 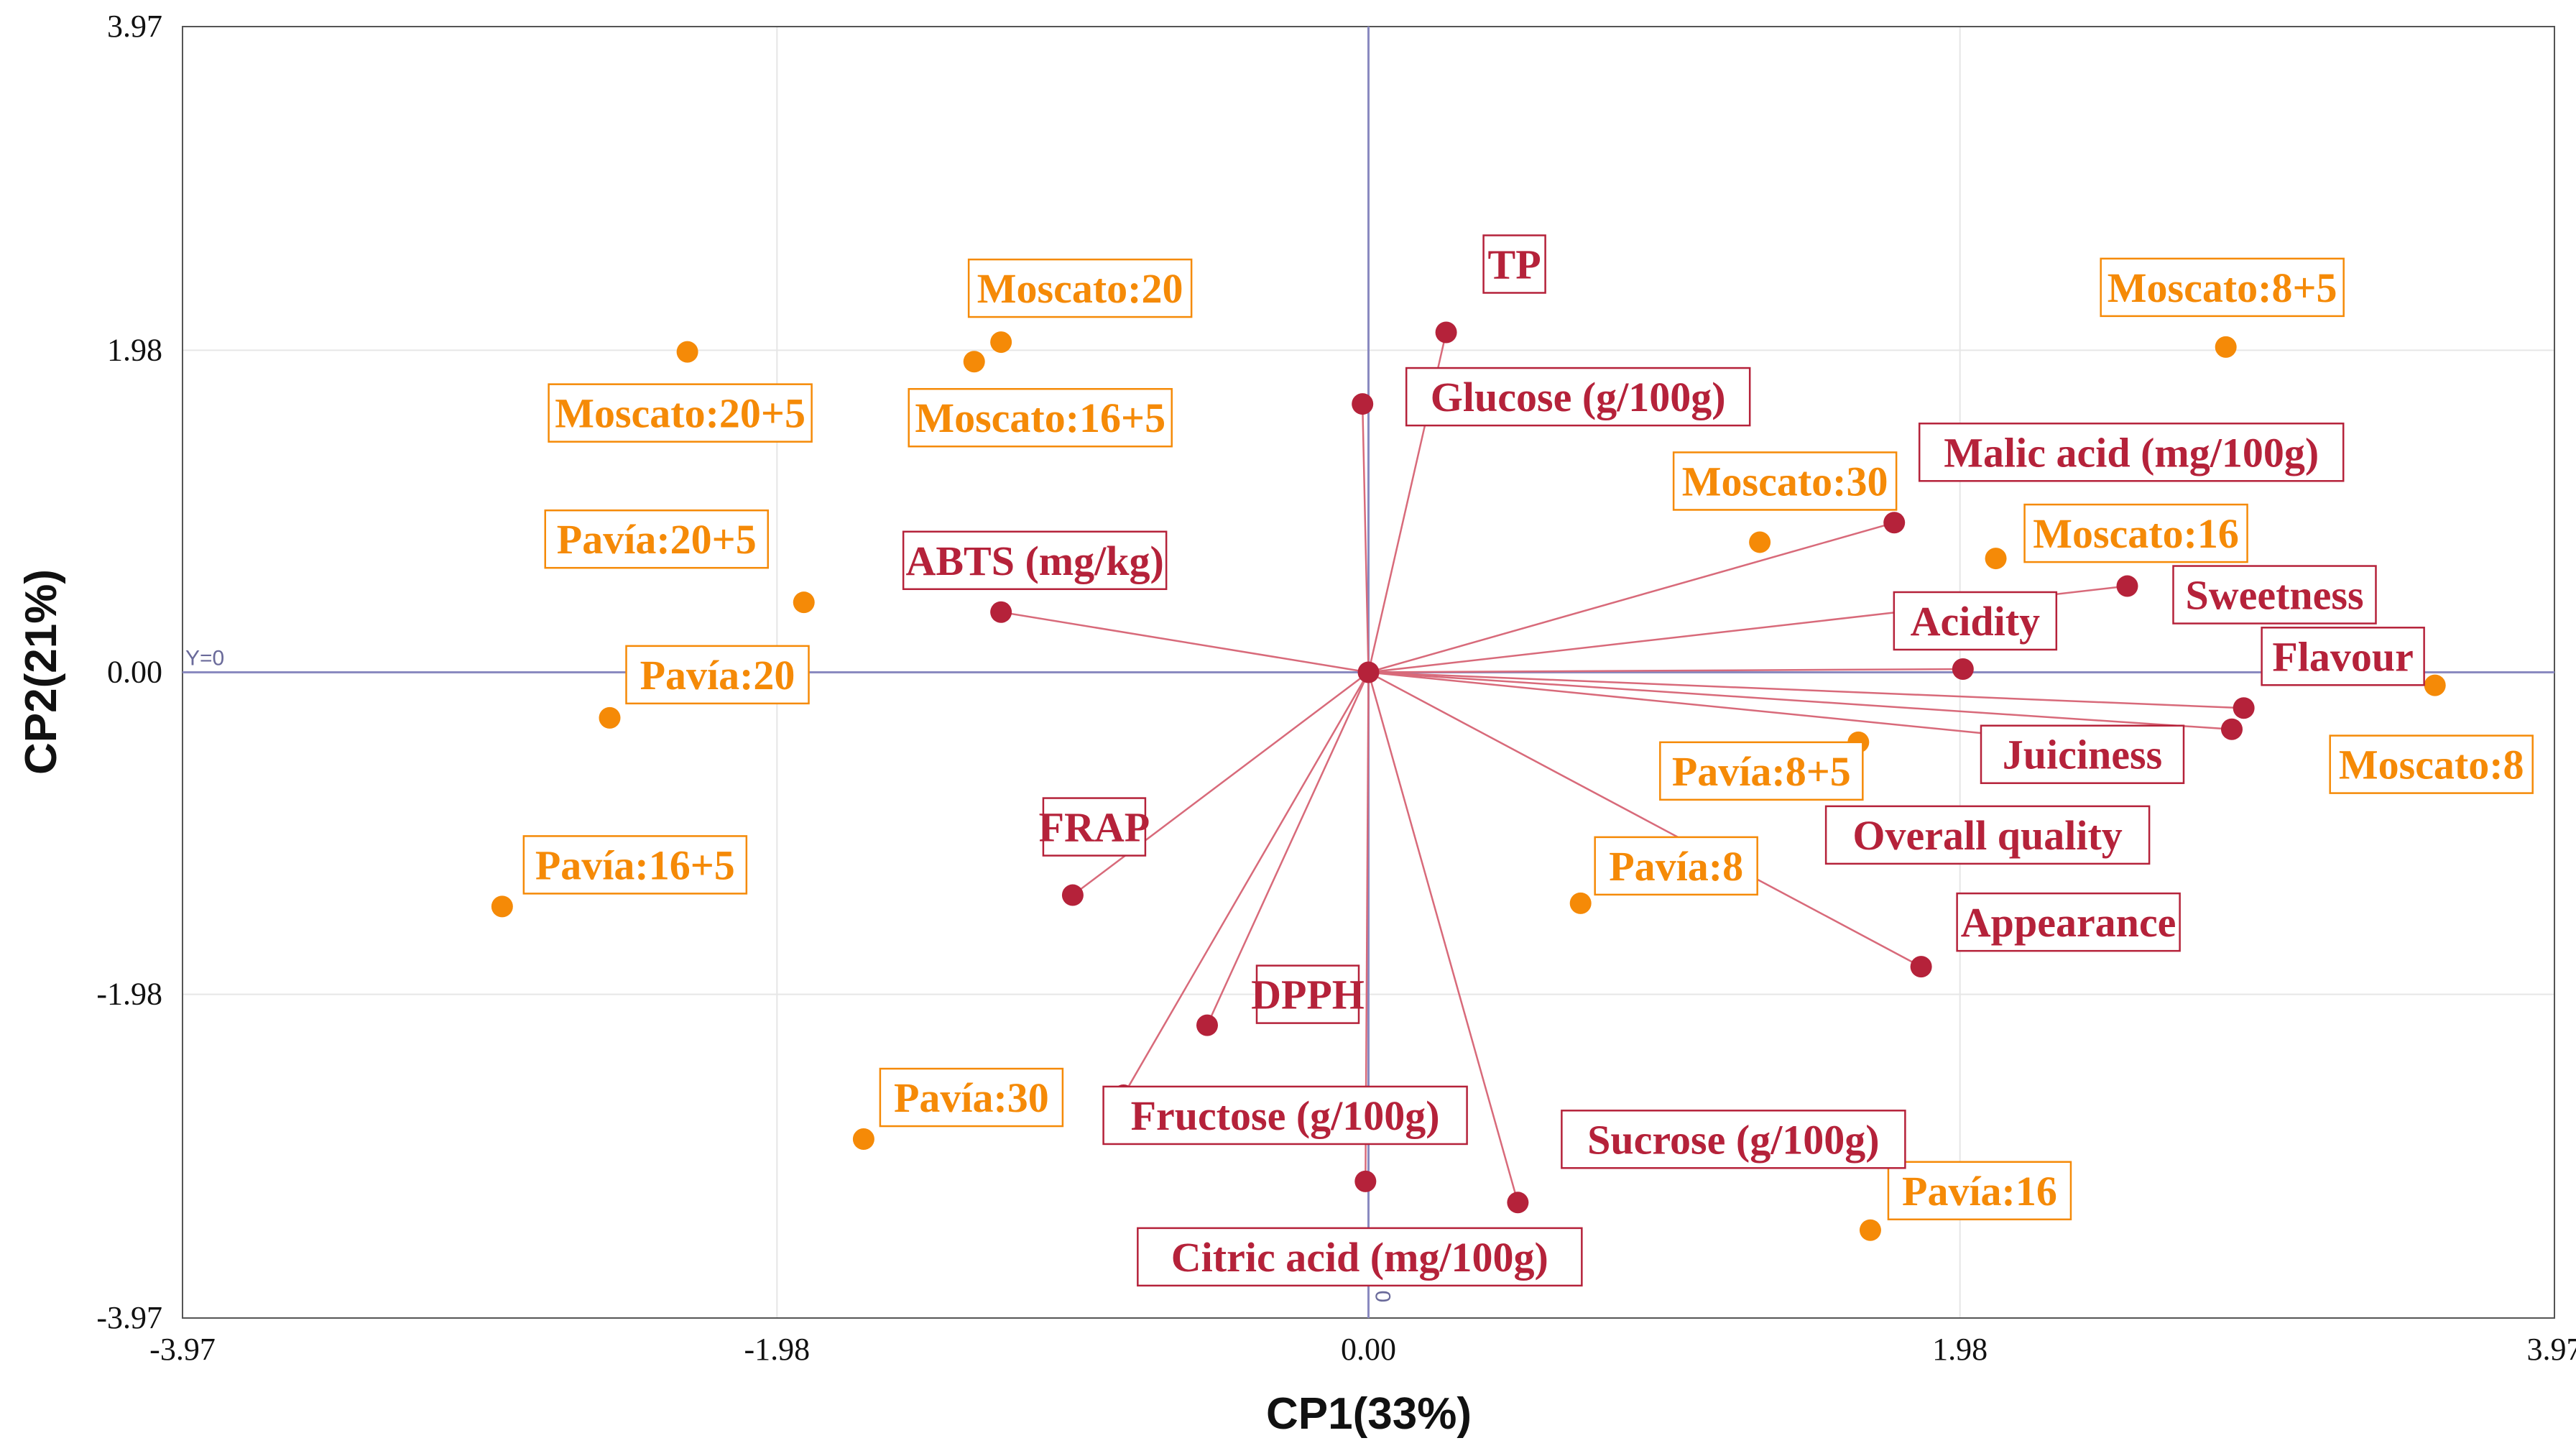 I want to click on sample-label: Pavía:16, so click(x=1979, y=1191).